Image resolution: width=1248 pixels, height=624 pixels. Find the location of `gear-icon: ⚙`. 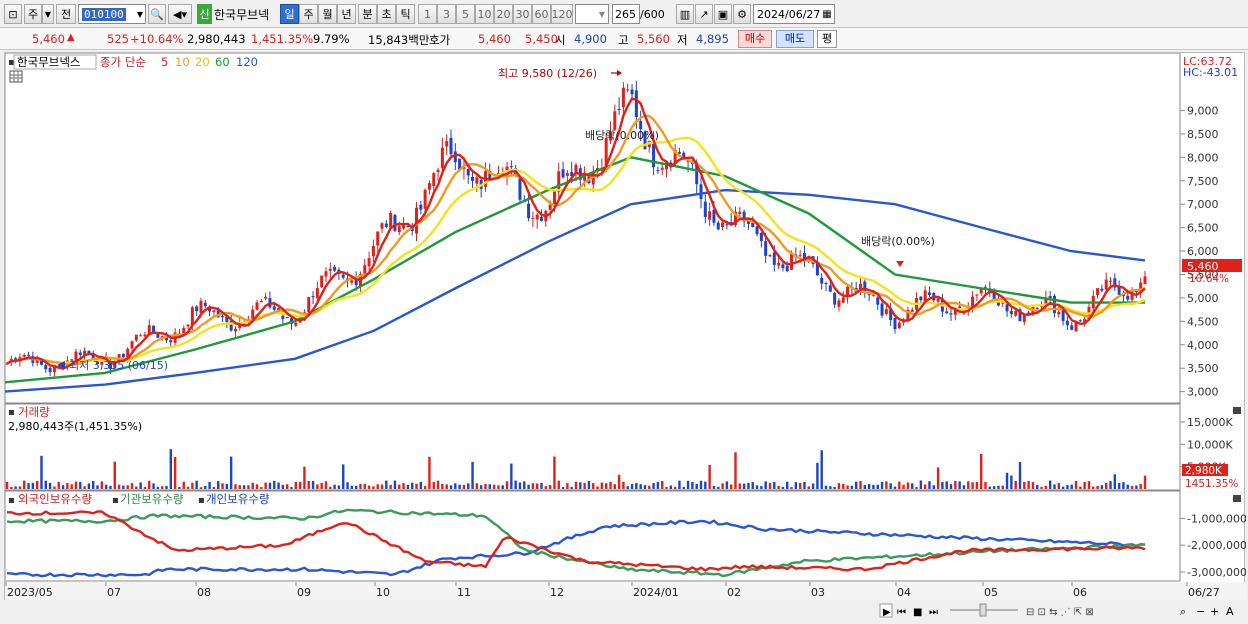

gear-icon: ⚙ is located at coordinates (742, 14).